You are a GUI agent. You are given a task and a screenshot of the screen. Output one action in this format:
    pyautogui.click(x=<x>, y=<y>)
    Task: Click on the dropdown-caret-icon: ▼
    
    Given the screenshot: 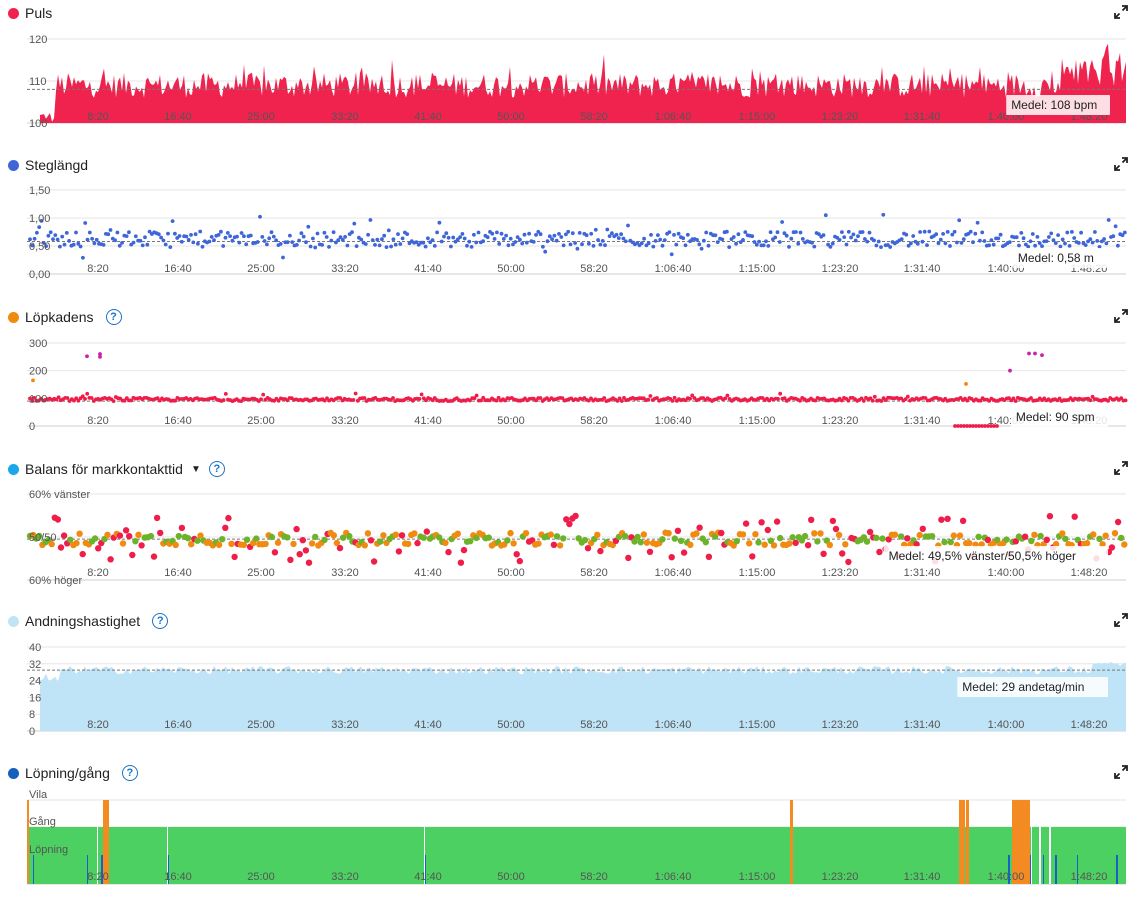 What is the action you would take?
    pyautogui.click(x=195, y=469)
    